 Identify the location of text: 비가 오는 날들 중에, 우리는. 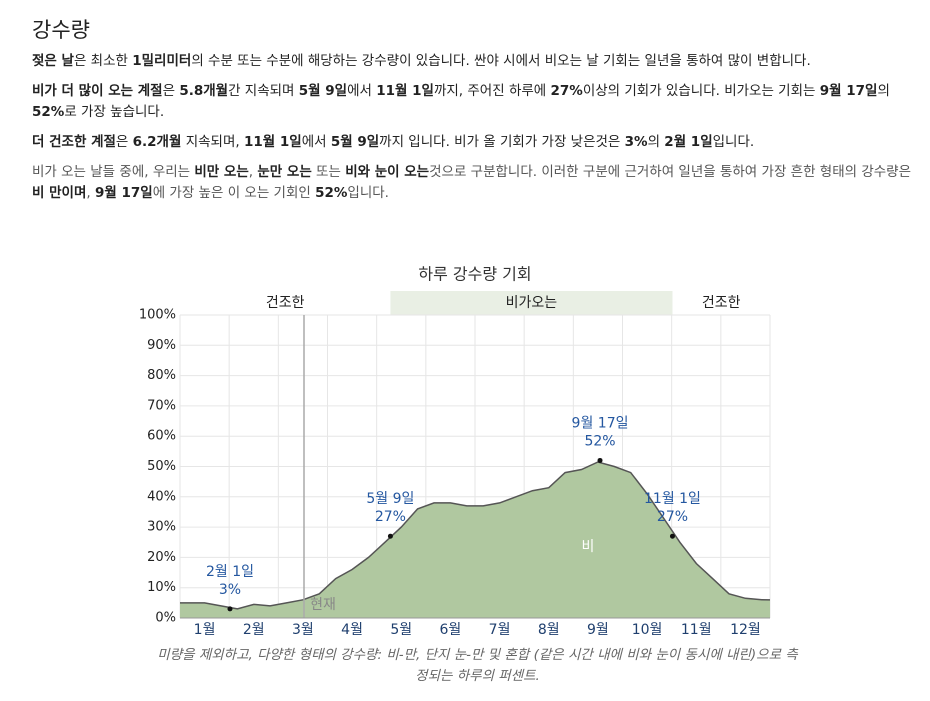
(113, 172).